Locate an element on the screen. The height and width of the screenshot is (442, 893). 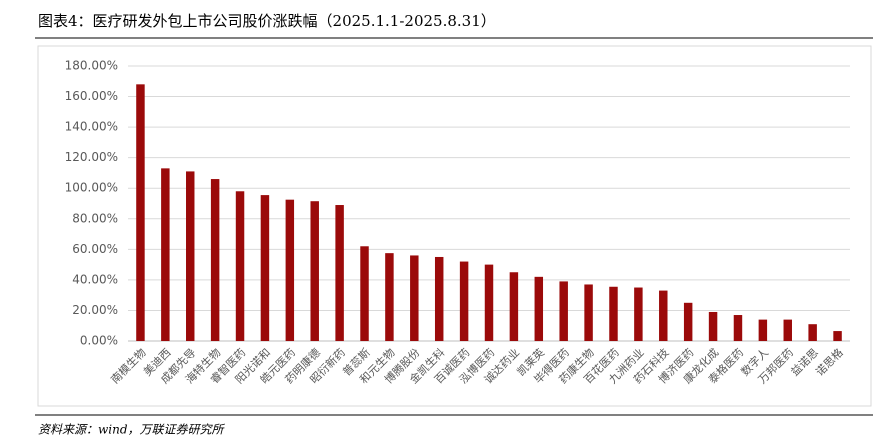
y-tick-label: 160.00% is located at coordinates (91, 96).